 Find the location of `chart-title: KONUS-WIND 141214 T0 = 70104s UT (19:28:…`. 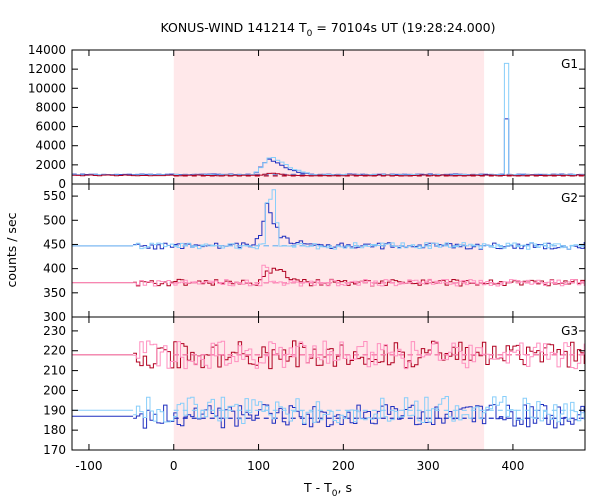

chart-title: KONUS-WIND 141214 T0 = 70104s UT (19:28:… is located at coordinates (327, 29).